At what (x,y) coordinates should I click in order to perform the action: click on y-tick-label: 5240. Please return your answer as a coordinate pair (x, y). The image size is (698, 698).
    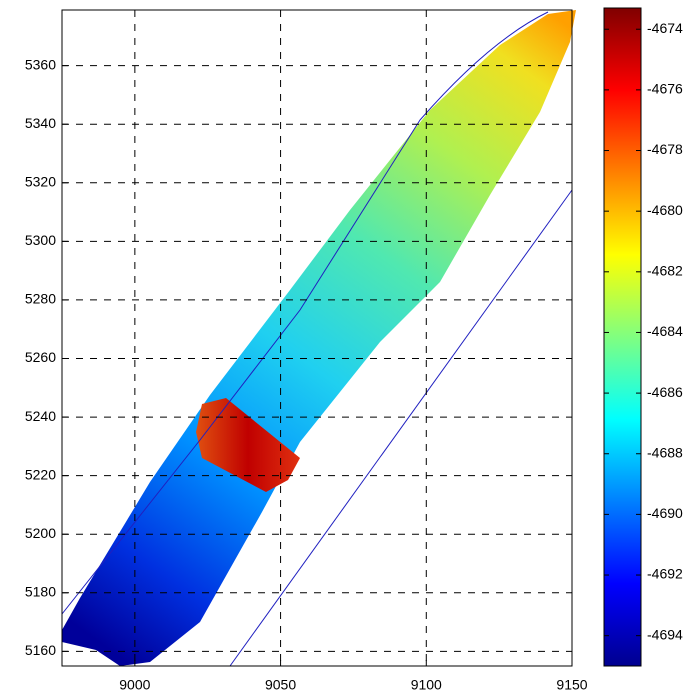
    Looking at the image, I should click on (40, 416).